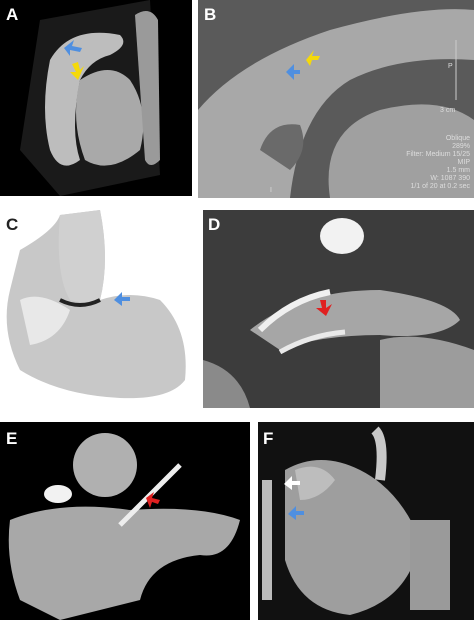 The height and width of the screenshot is (620, 474). I want to click on overlay-line: Oblique, so click(458, 138).